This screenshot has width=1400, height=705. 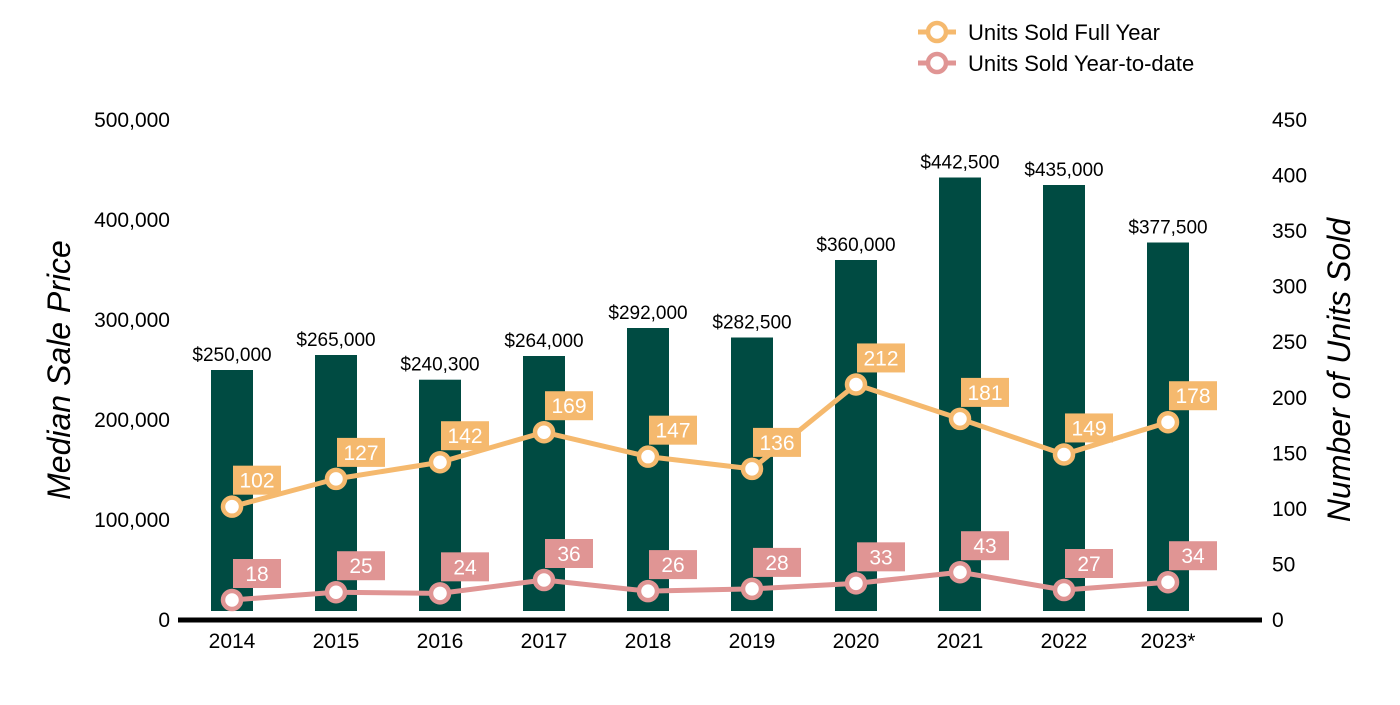 I want to click on right-tick-label: 150, so click(x=1289, y=453).